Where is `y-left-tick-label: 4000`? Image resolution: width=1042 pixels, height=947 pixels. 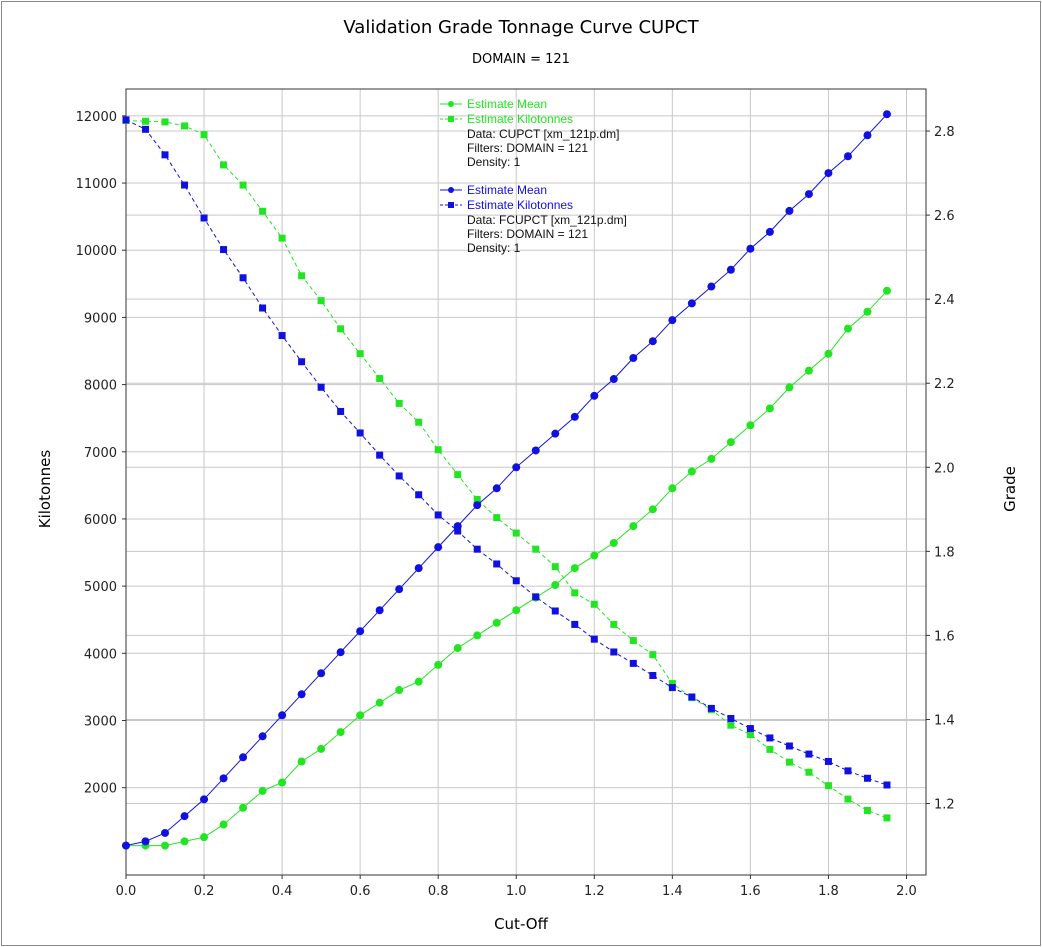 y-left-tick-label: 4000 is located at coordinates (100, 654).